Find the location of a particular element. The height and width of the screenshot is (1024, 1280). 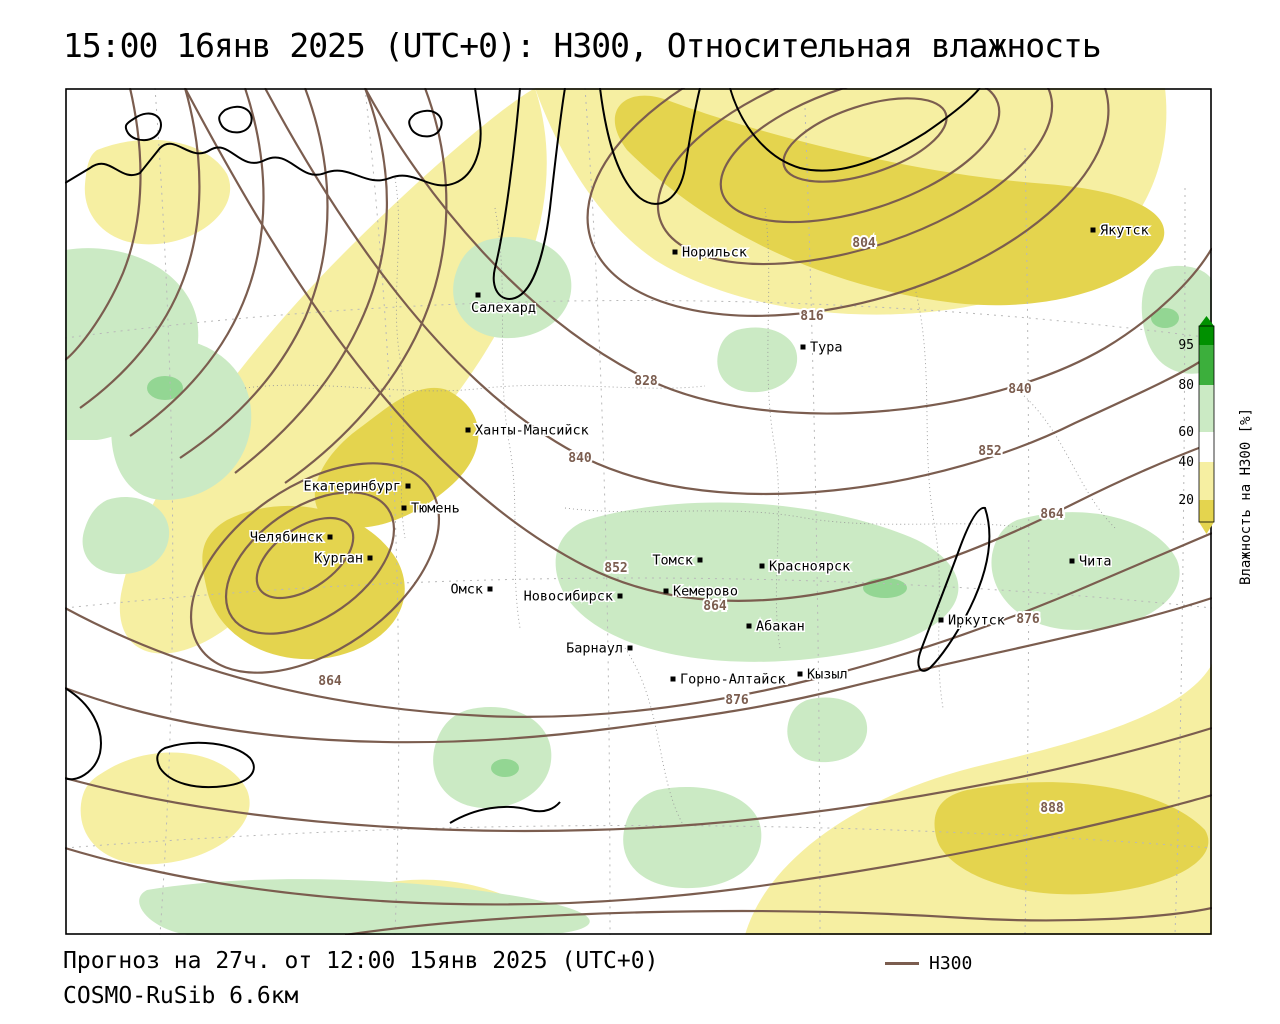

city-label: Омск is located at coordinates (466, 590).